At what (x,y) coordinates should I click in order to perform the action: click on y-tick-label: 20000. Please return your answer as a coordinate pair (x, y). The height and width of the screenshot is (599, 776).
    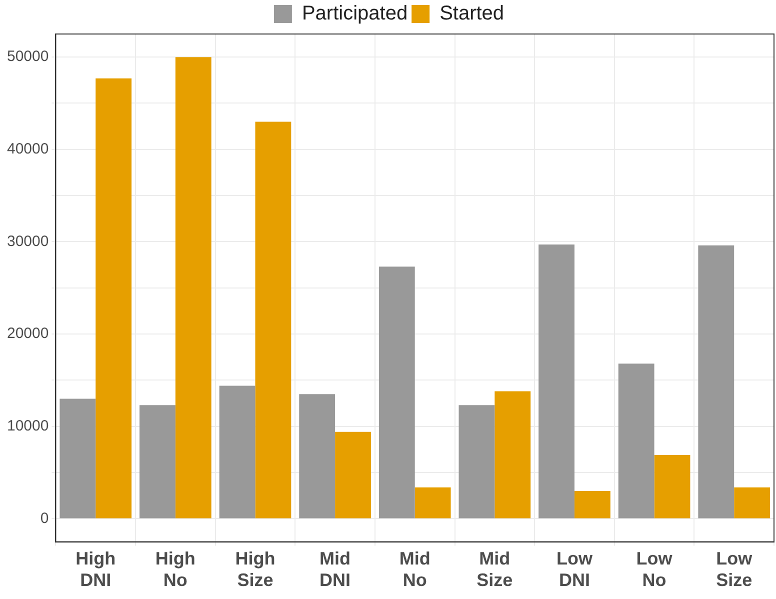
    Looking at the image, I should click on (27, 333).